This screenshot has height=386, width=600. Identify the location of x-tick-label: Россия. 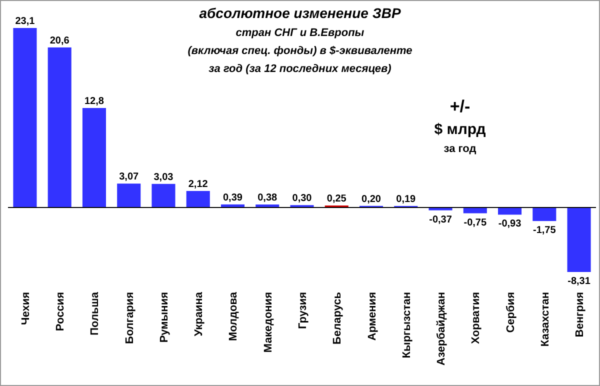
(60, 312).